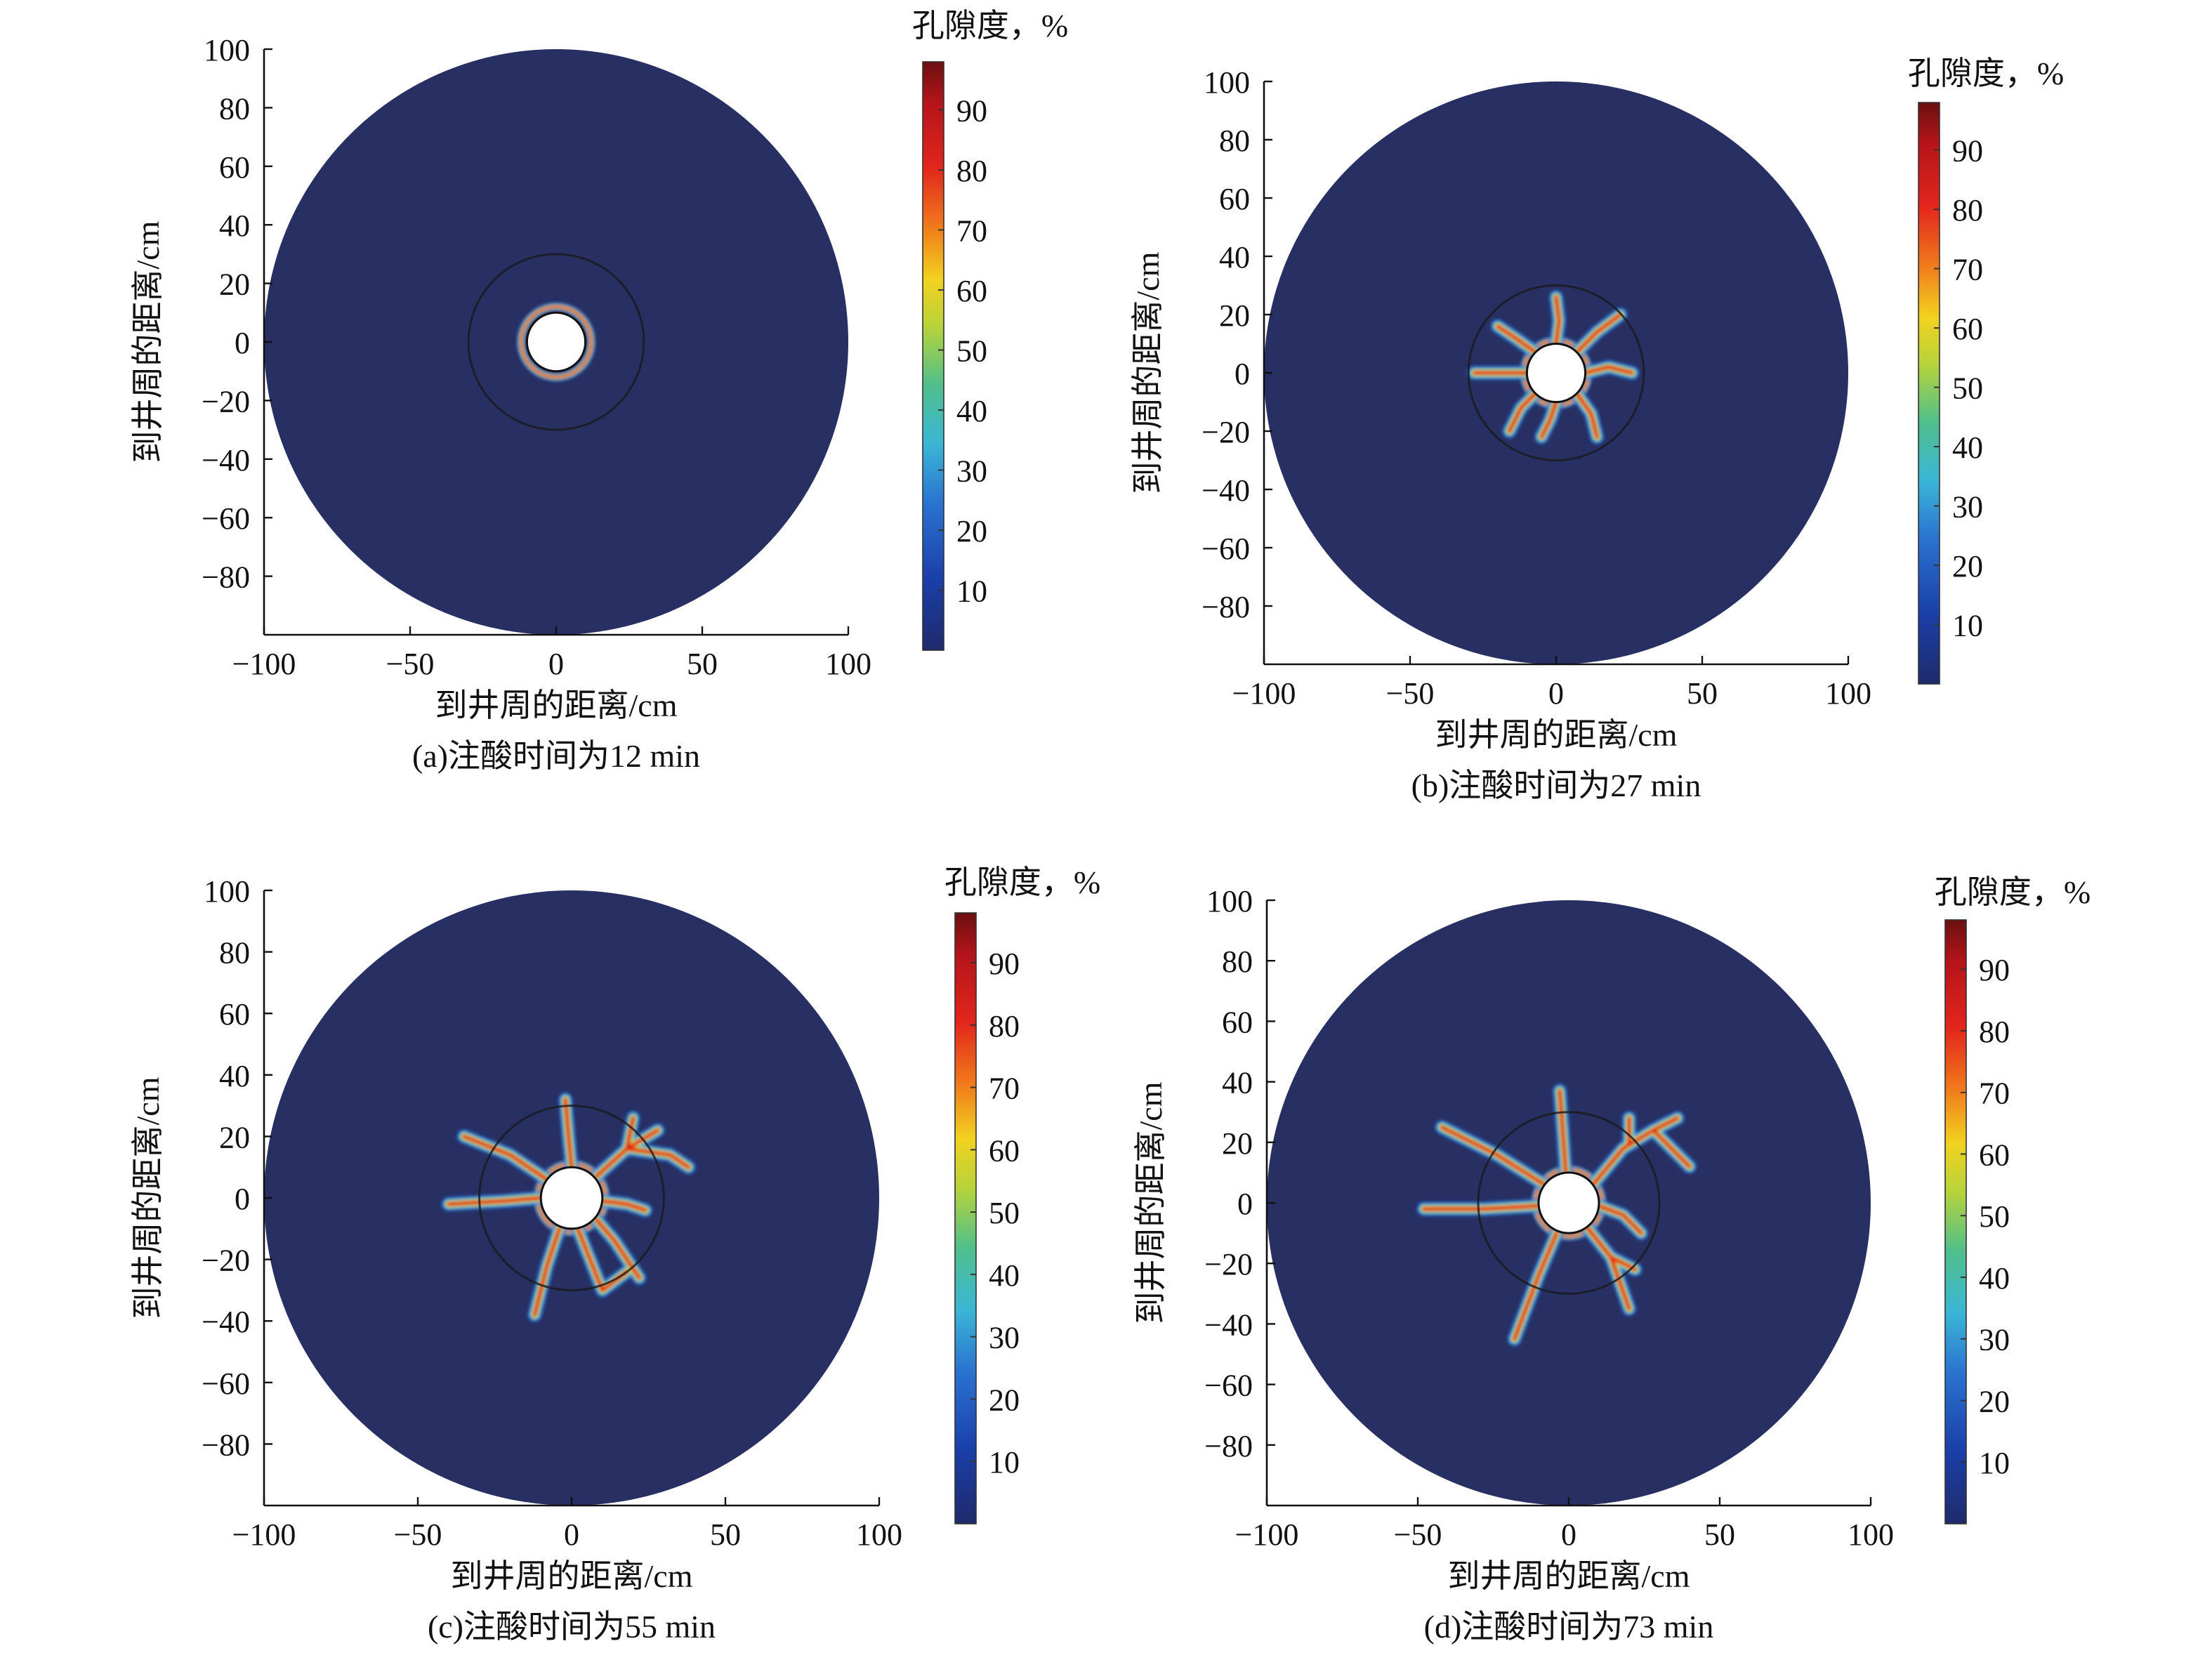  Describe the element at coordinates (848, 664) in the screenshot. I see `x-tick-label: 100` at that location.